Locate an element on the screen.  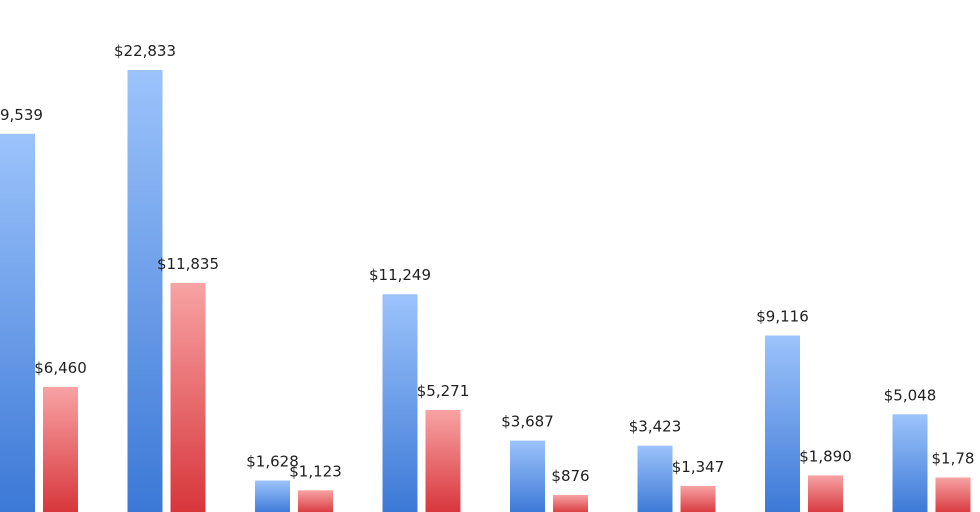
data-label-series-b-6: $1,347 is located at coordinates (698, 467).